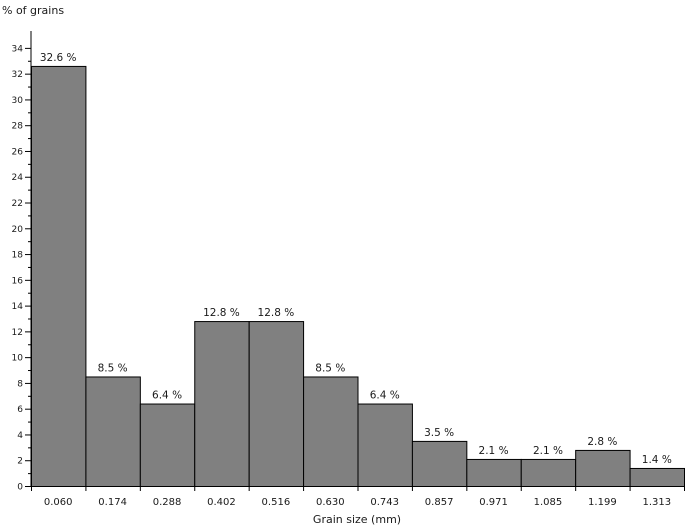  What do you see at coordinates (18, 101) in the screenshot?
I see `y-tick-label: 30` at bounding box center [18, 101].